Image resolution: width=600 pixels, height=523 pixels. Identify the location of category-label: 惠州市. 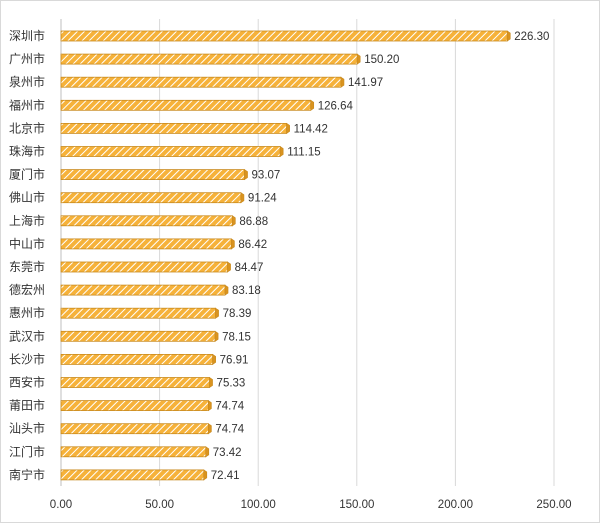
(27, 312).